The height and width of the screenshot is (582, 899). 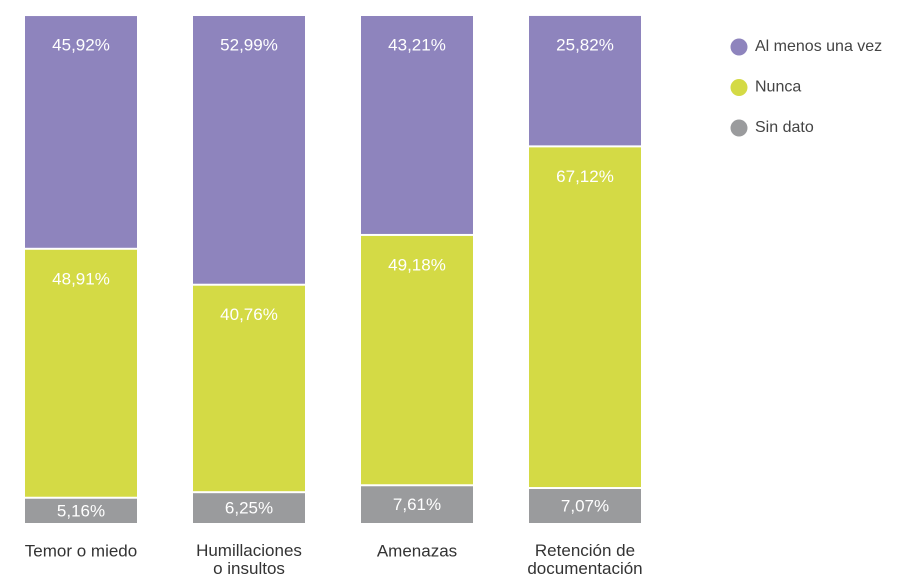 What do you see at coordinates (585, 176) in the screenshot?
I see `value-label: 67,12%` at bounding box center [585, 176].